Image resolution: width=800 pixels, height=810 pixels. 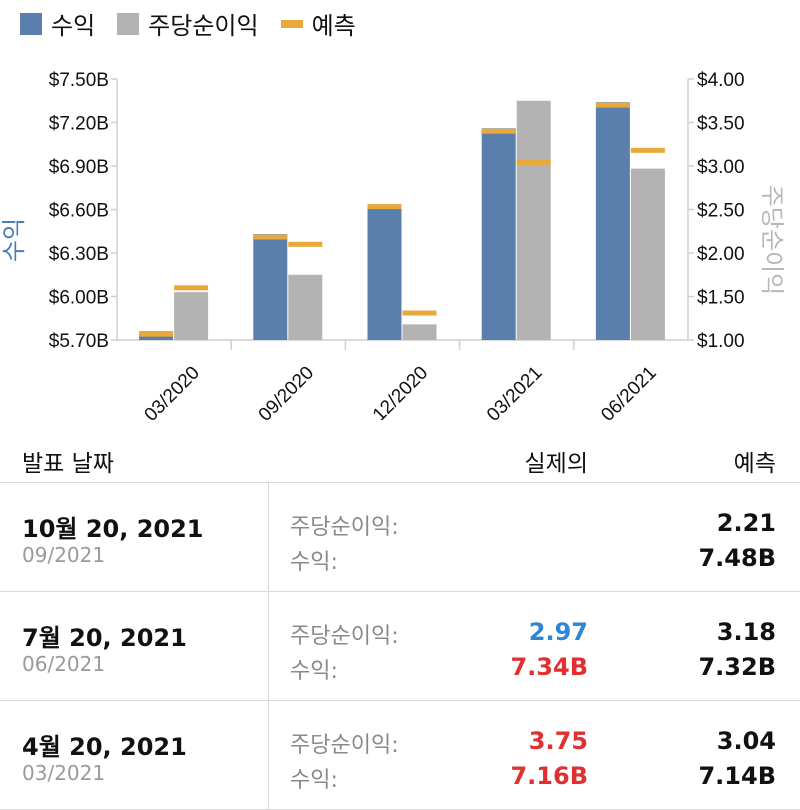 What do you see at coordinates (628, 391) in the screenshot?
I see `x-tick-label: 06/2021` at bounding box center [628, 391].